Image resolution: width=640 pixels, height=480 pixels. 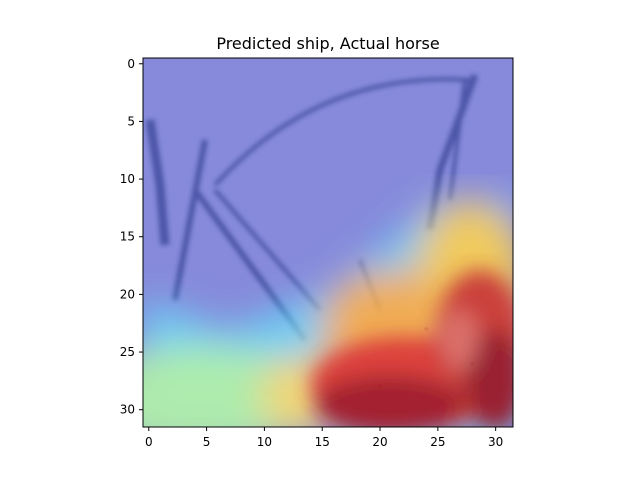 I want to click on y-tick-label: 30, so click(x=127, y=410).